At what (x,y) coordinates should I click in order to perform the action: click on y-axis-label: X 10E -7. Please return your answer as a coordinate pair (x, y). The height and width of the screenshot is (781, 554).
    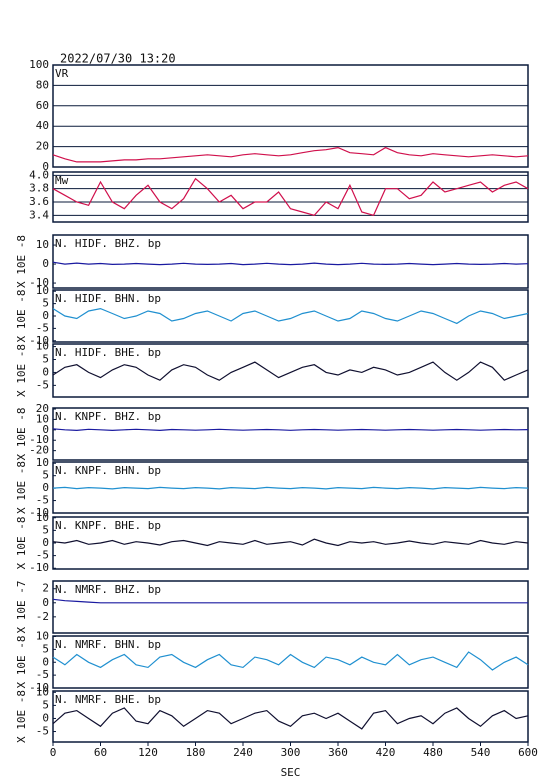
    Looking at the image, I should click on (21, 607).